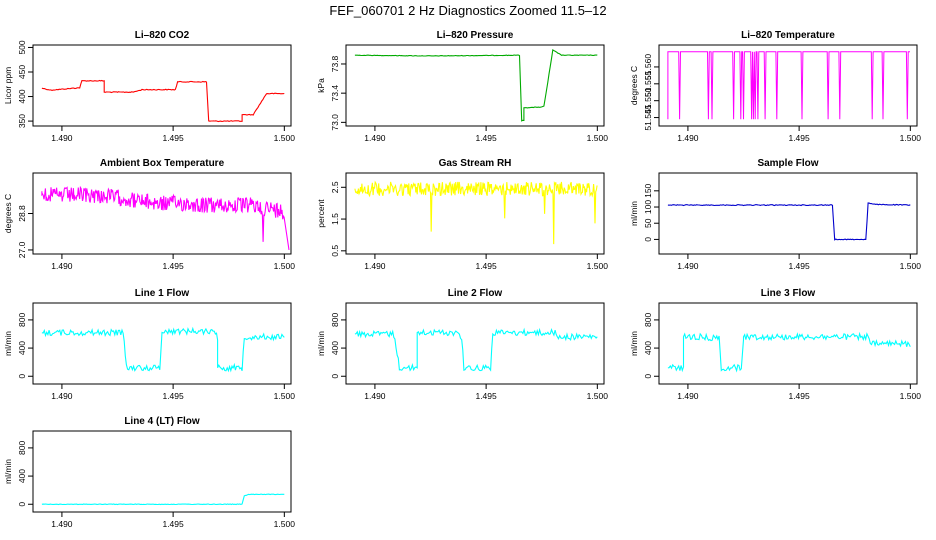 The height and width of the screenshot is (540, 936). I want to click on y-tick-label: 100, so click(648, 207).